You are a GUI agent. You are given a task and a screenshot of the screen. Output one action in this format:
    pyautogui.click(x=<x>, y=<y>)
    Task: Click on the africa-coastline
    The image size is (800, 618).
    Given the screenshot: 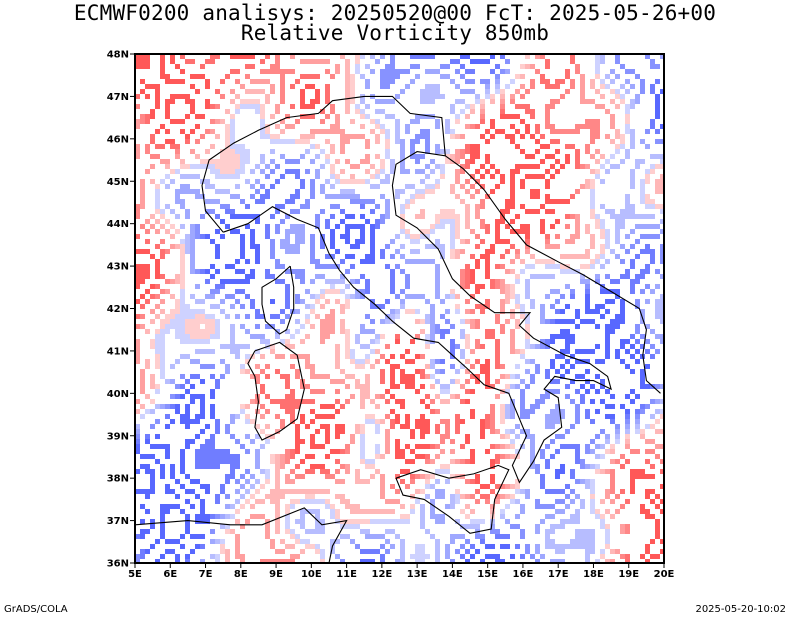 What is the action you would take?
    pyautogui.click(x=241, y=535)
    